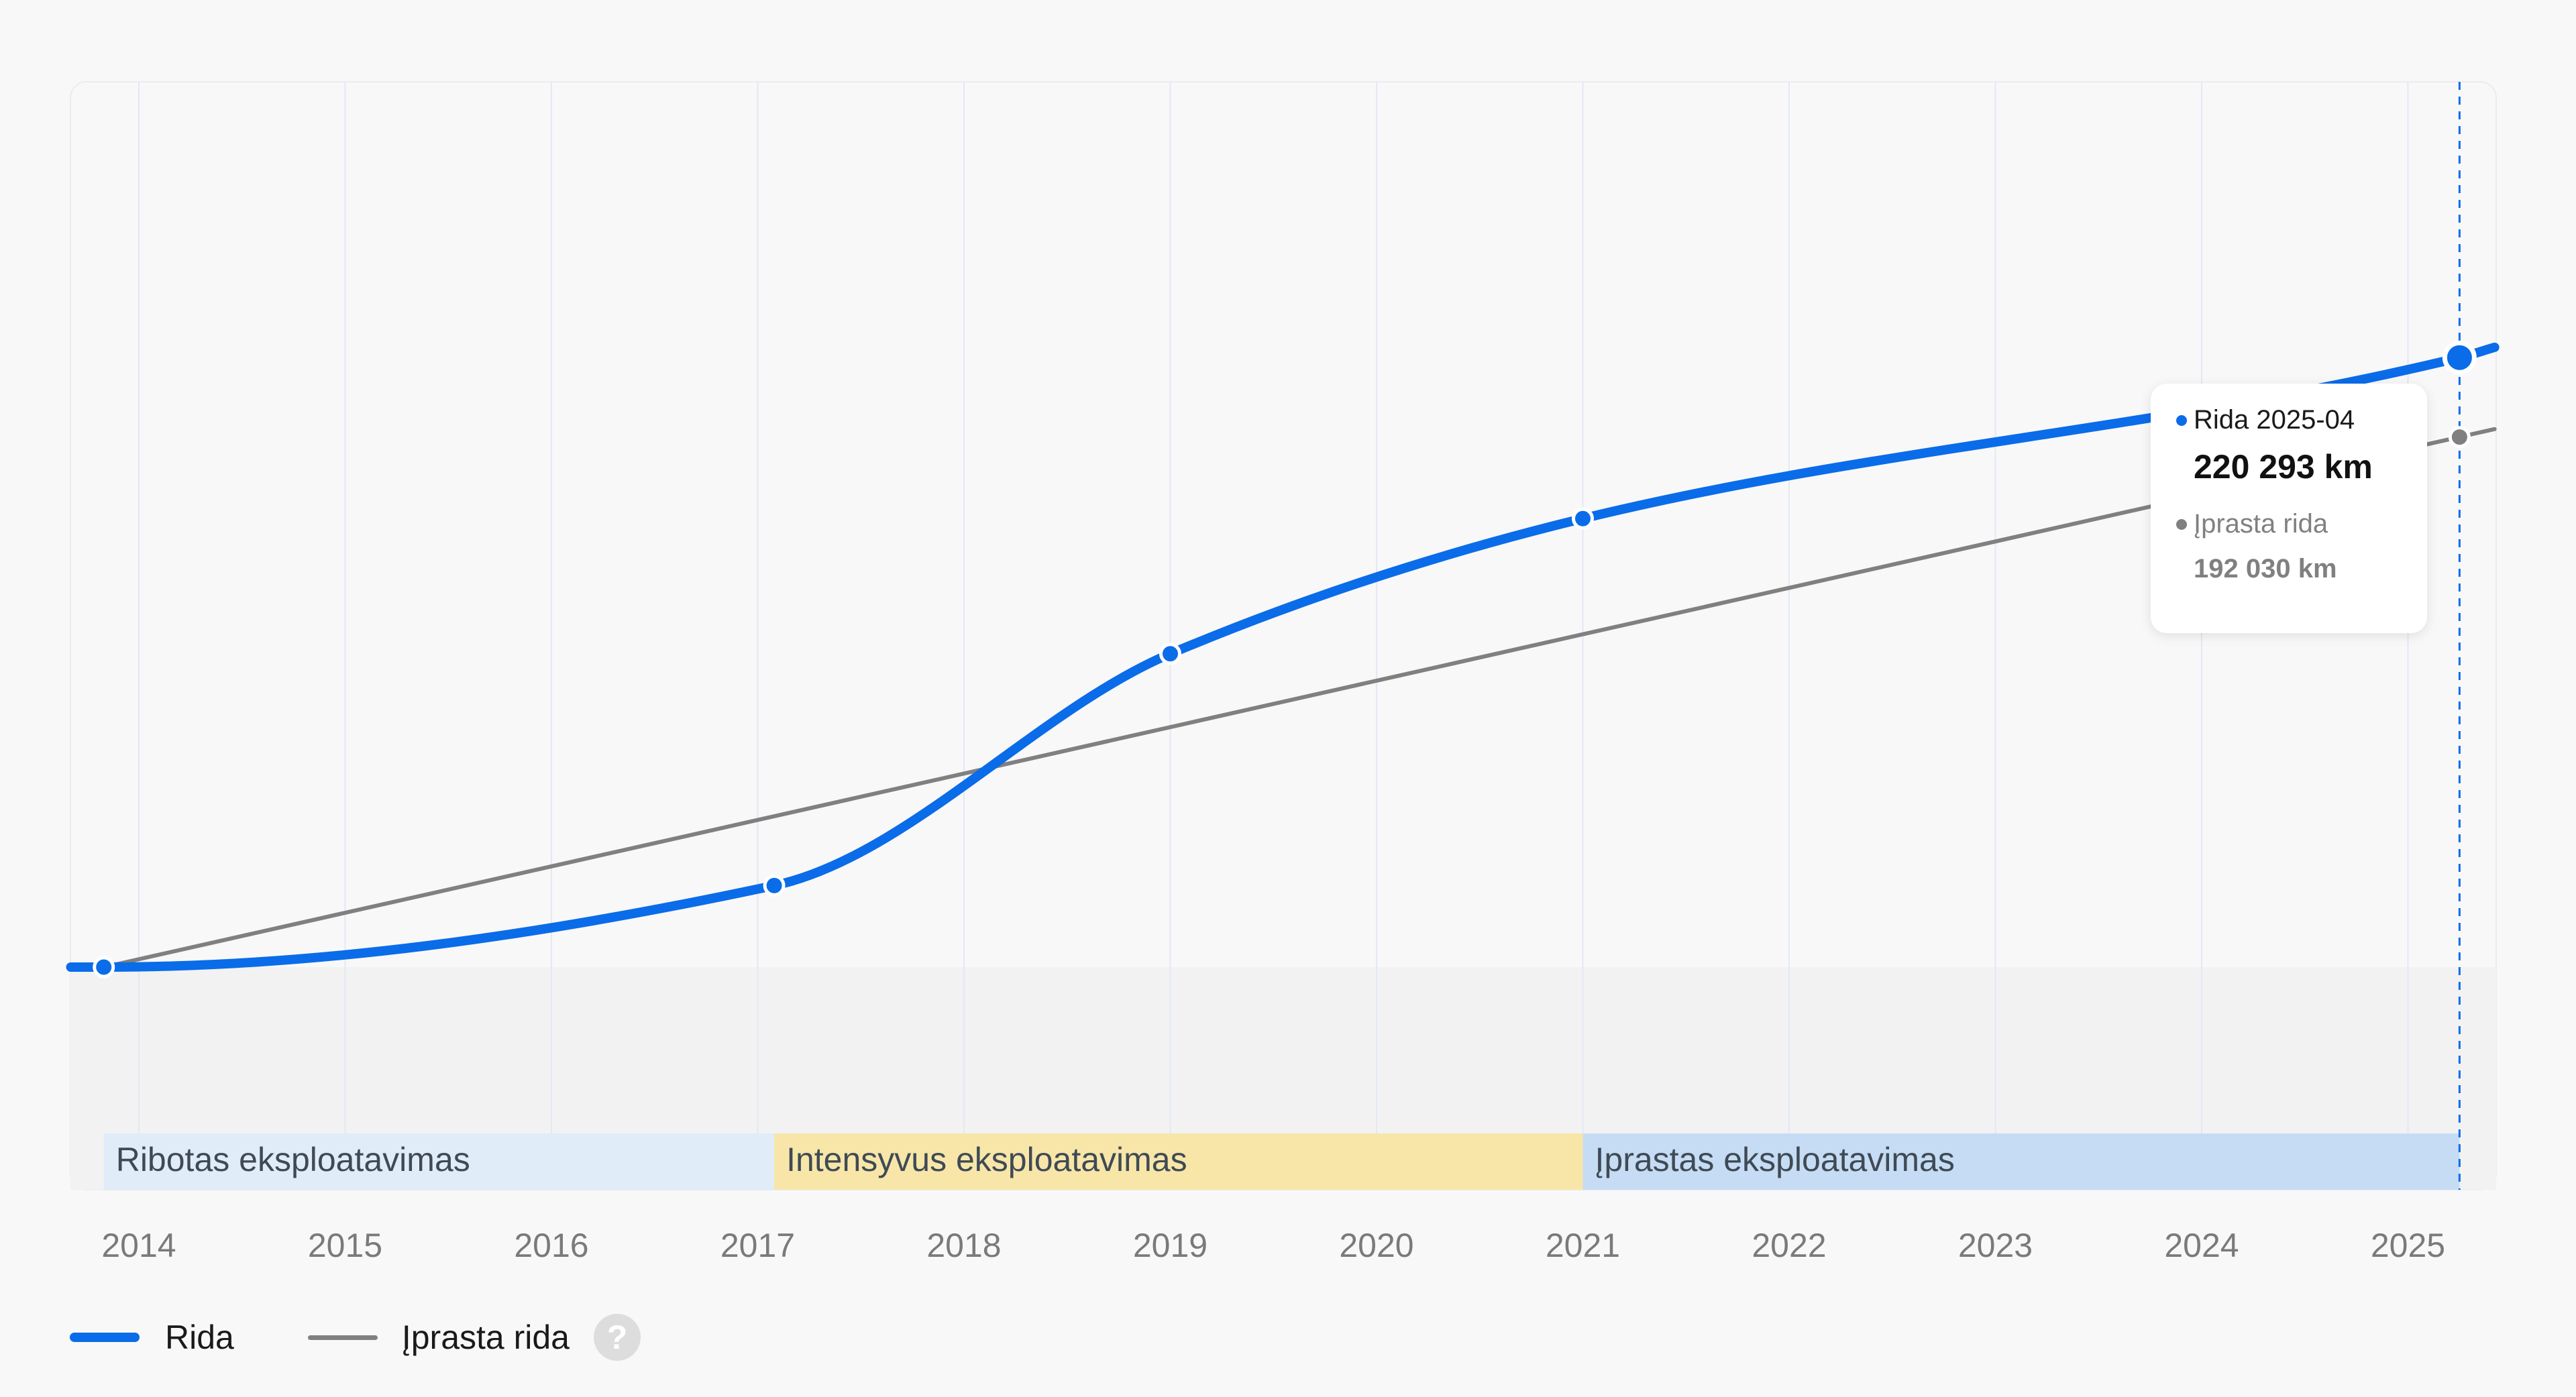 The height and width of the screenshot is (1397, 2576). I want to click on legend-item-typical: Įprasta rida, so click(438, 1337).